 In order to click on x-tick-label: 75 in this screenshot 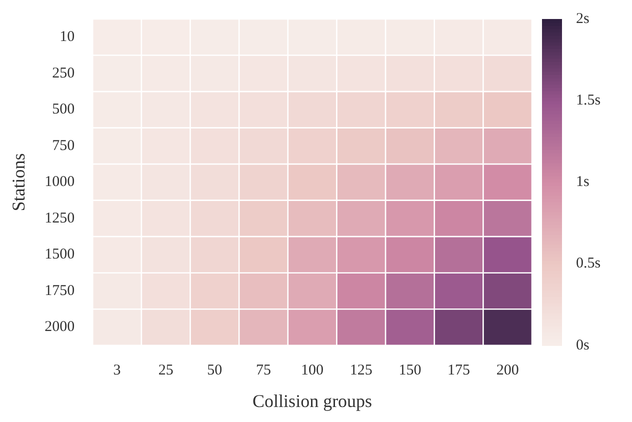, I will do `click(263, 370)`.